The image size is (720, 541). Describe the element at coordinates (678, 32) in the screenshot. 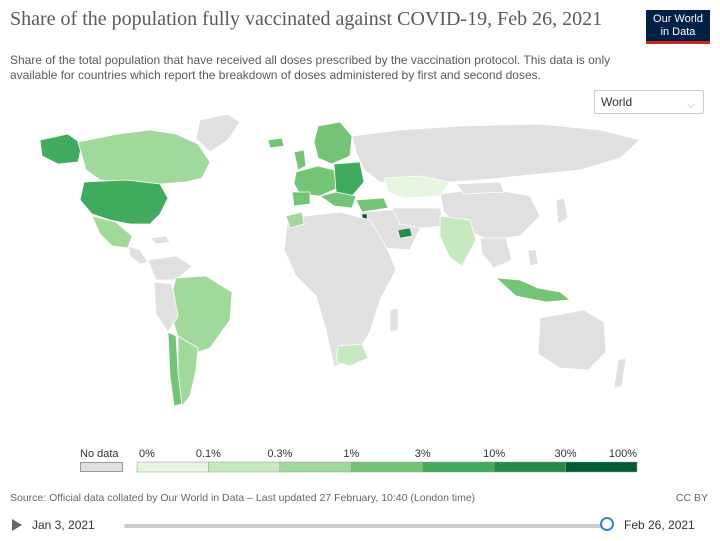

I see `logo-line2: in Data` at that location.